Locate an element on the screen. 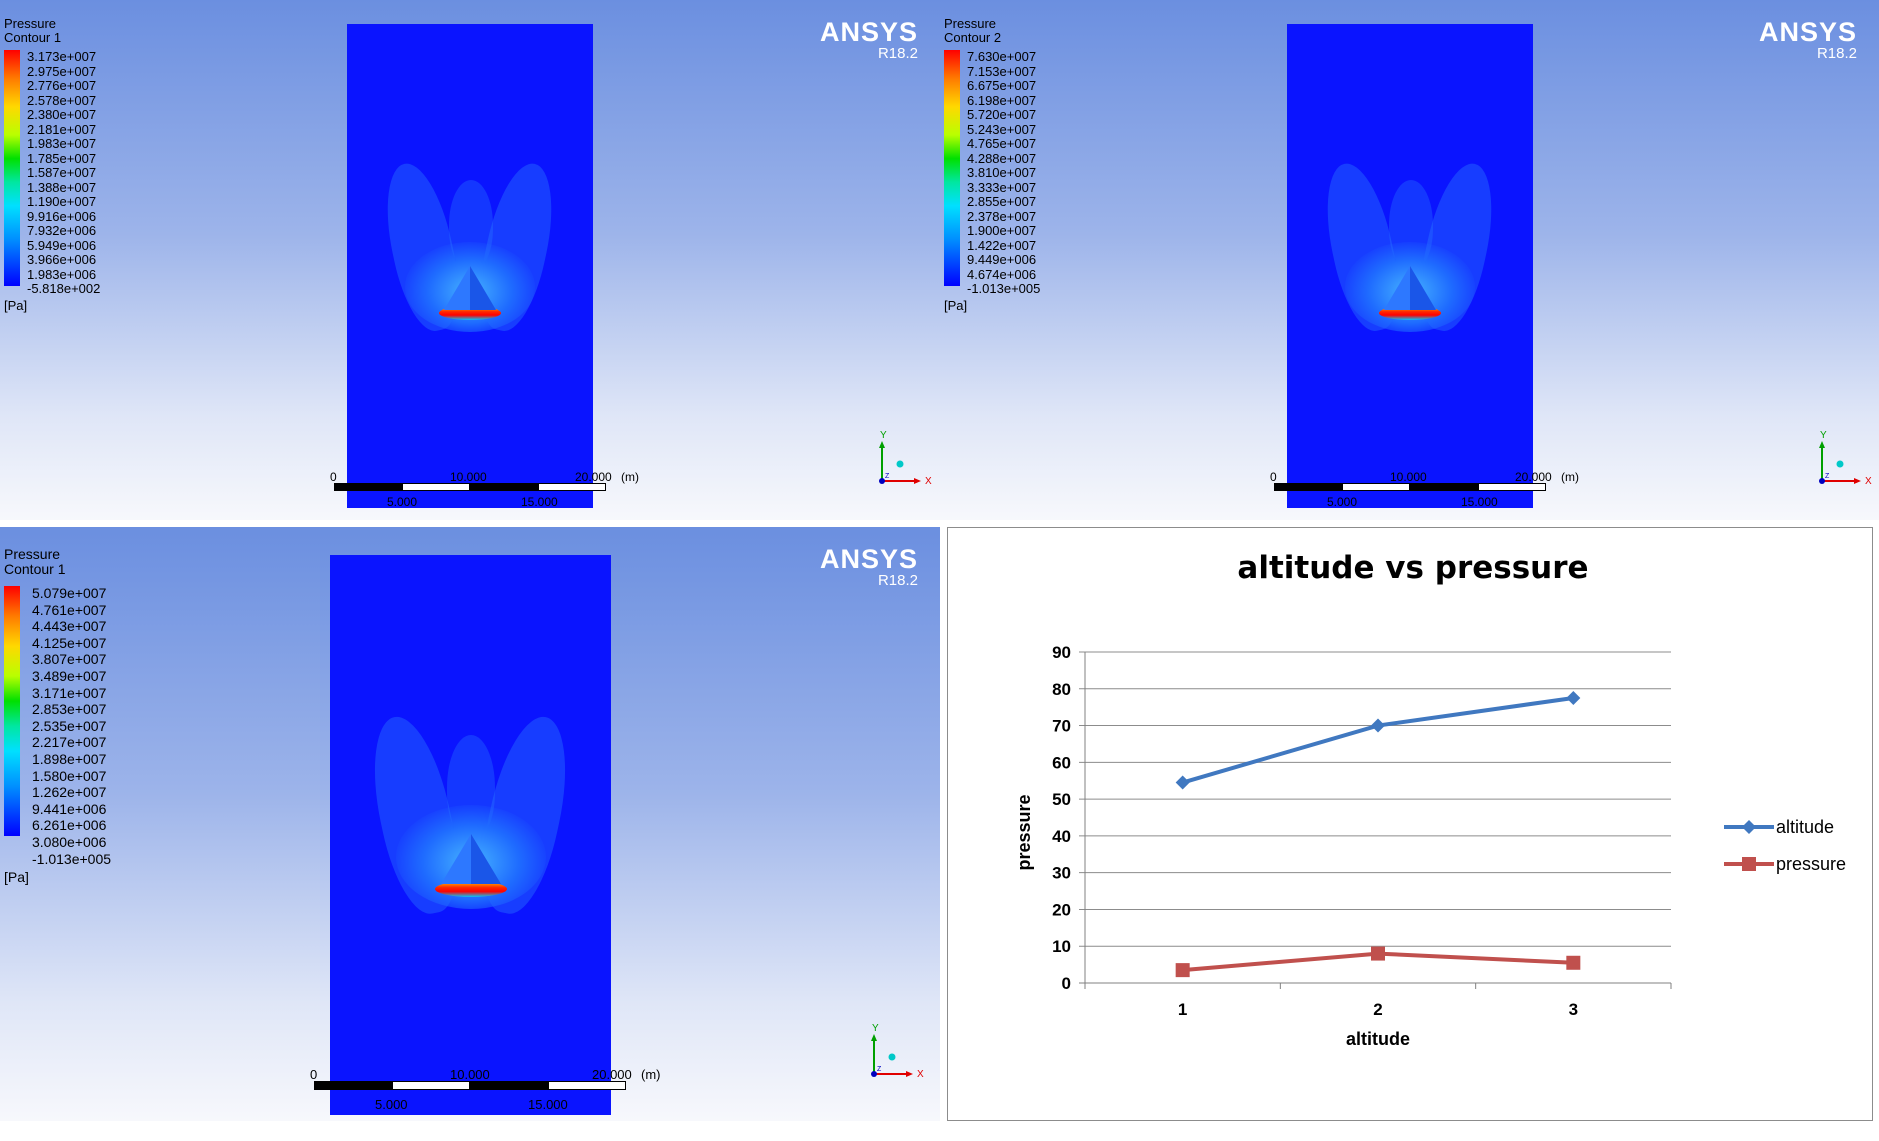 The height and width of the screenshot is (1141, 1879). legend-level-label: 3.489e+007 is located at coordinates (69, 675).